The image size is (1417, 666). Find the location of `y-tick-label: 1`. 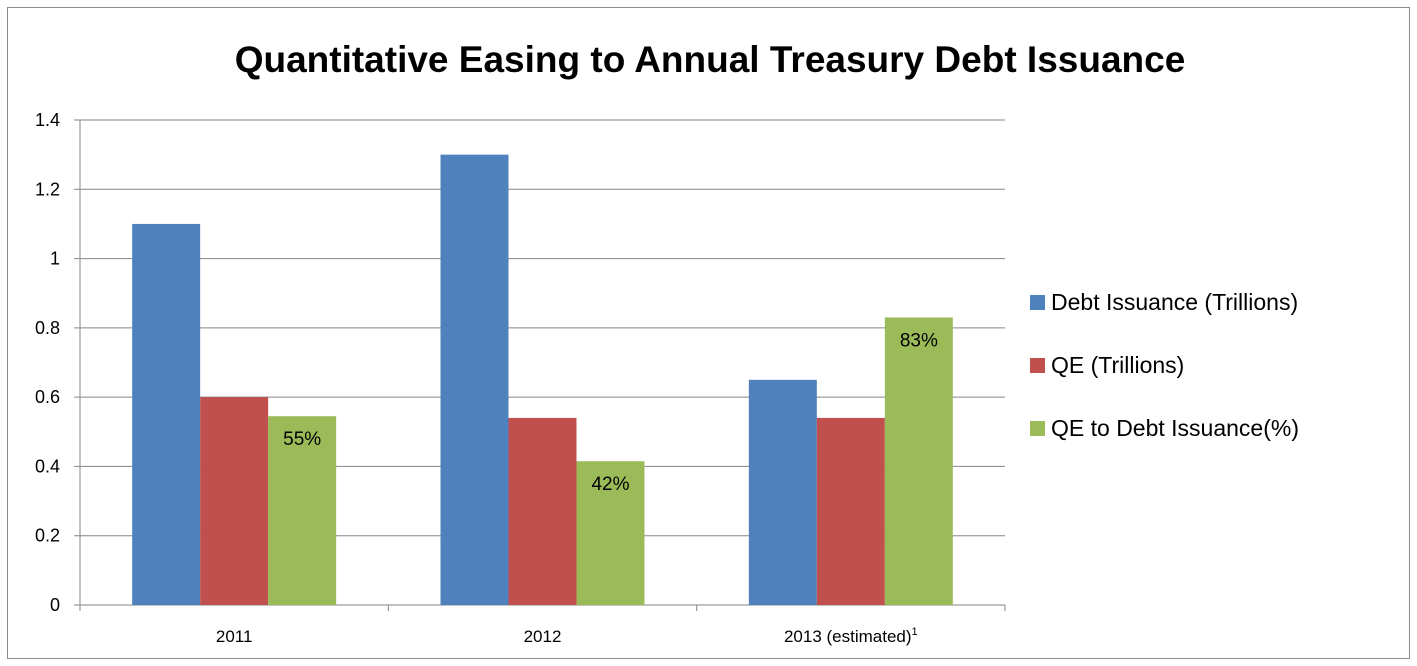

y-tick-label: 1 is located at coordinates (55, 259).